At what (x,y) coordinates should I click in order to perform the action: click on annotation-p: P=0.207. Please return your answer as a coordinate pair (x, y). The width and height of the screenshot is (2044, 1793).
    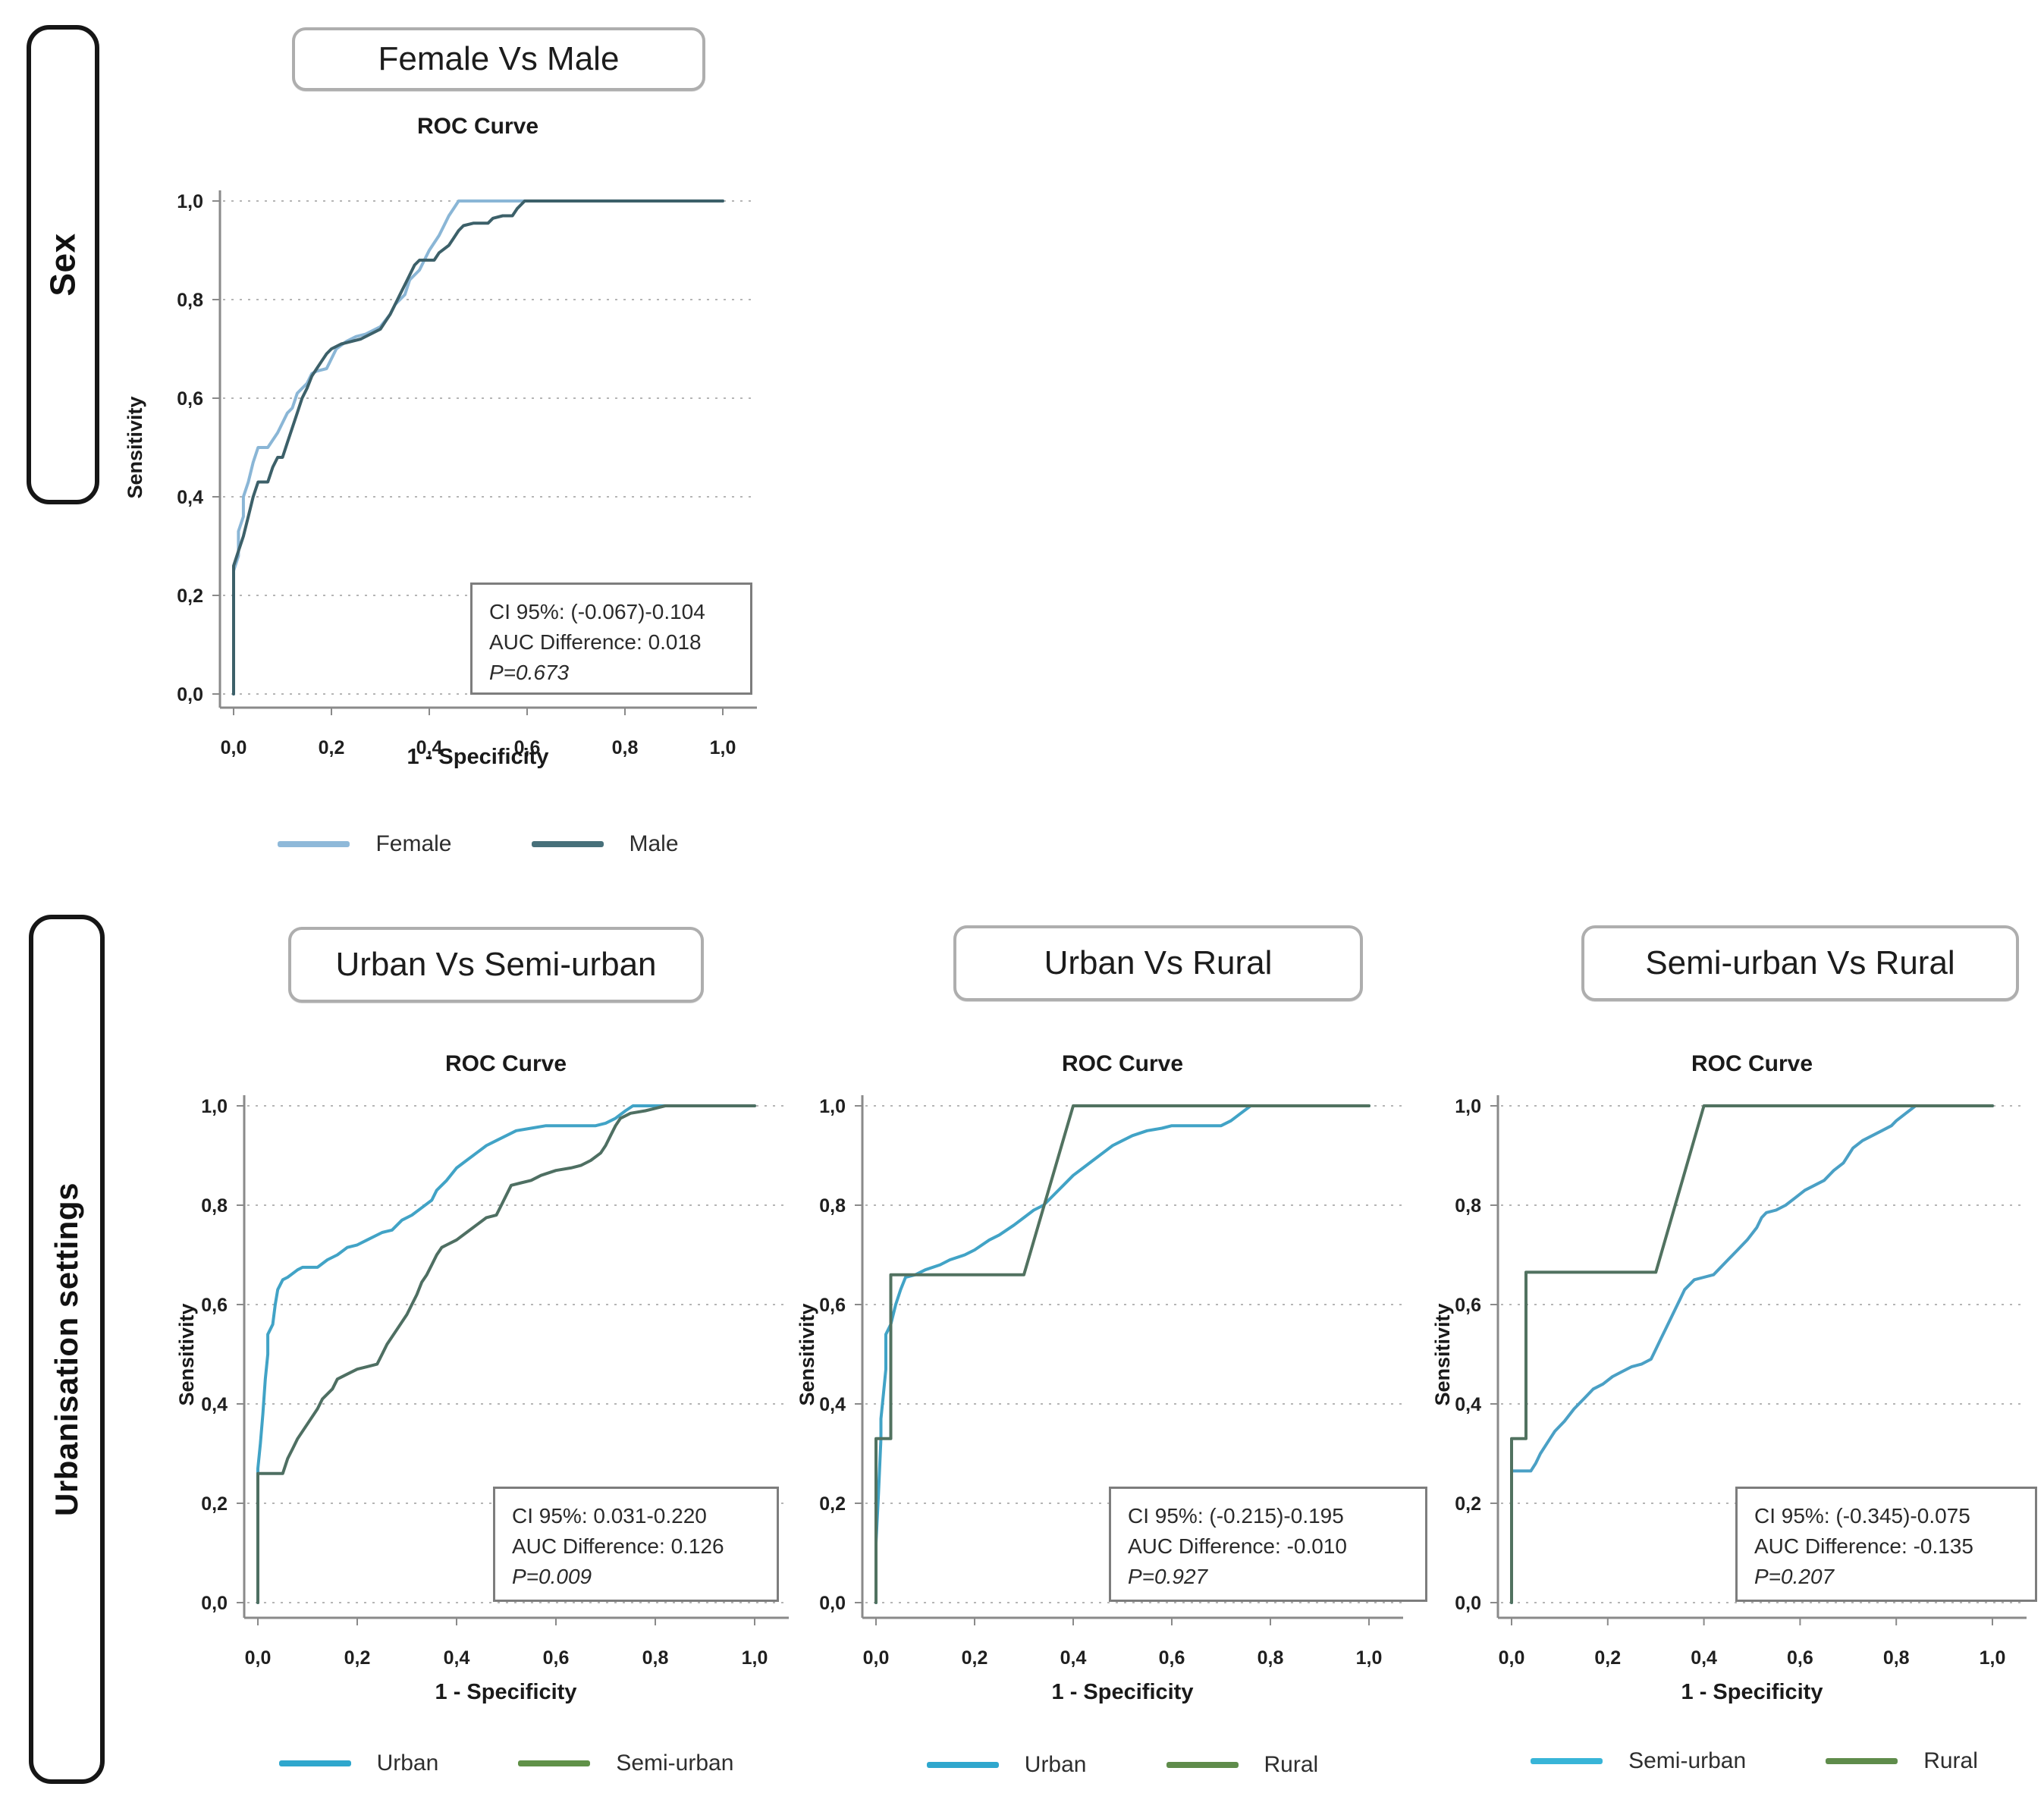
    Looking at the image, I should click on (1794, 1576).